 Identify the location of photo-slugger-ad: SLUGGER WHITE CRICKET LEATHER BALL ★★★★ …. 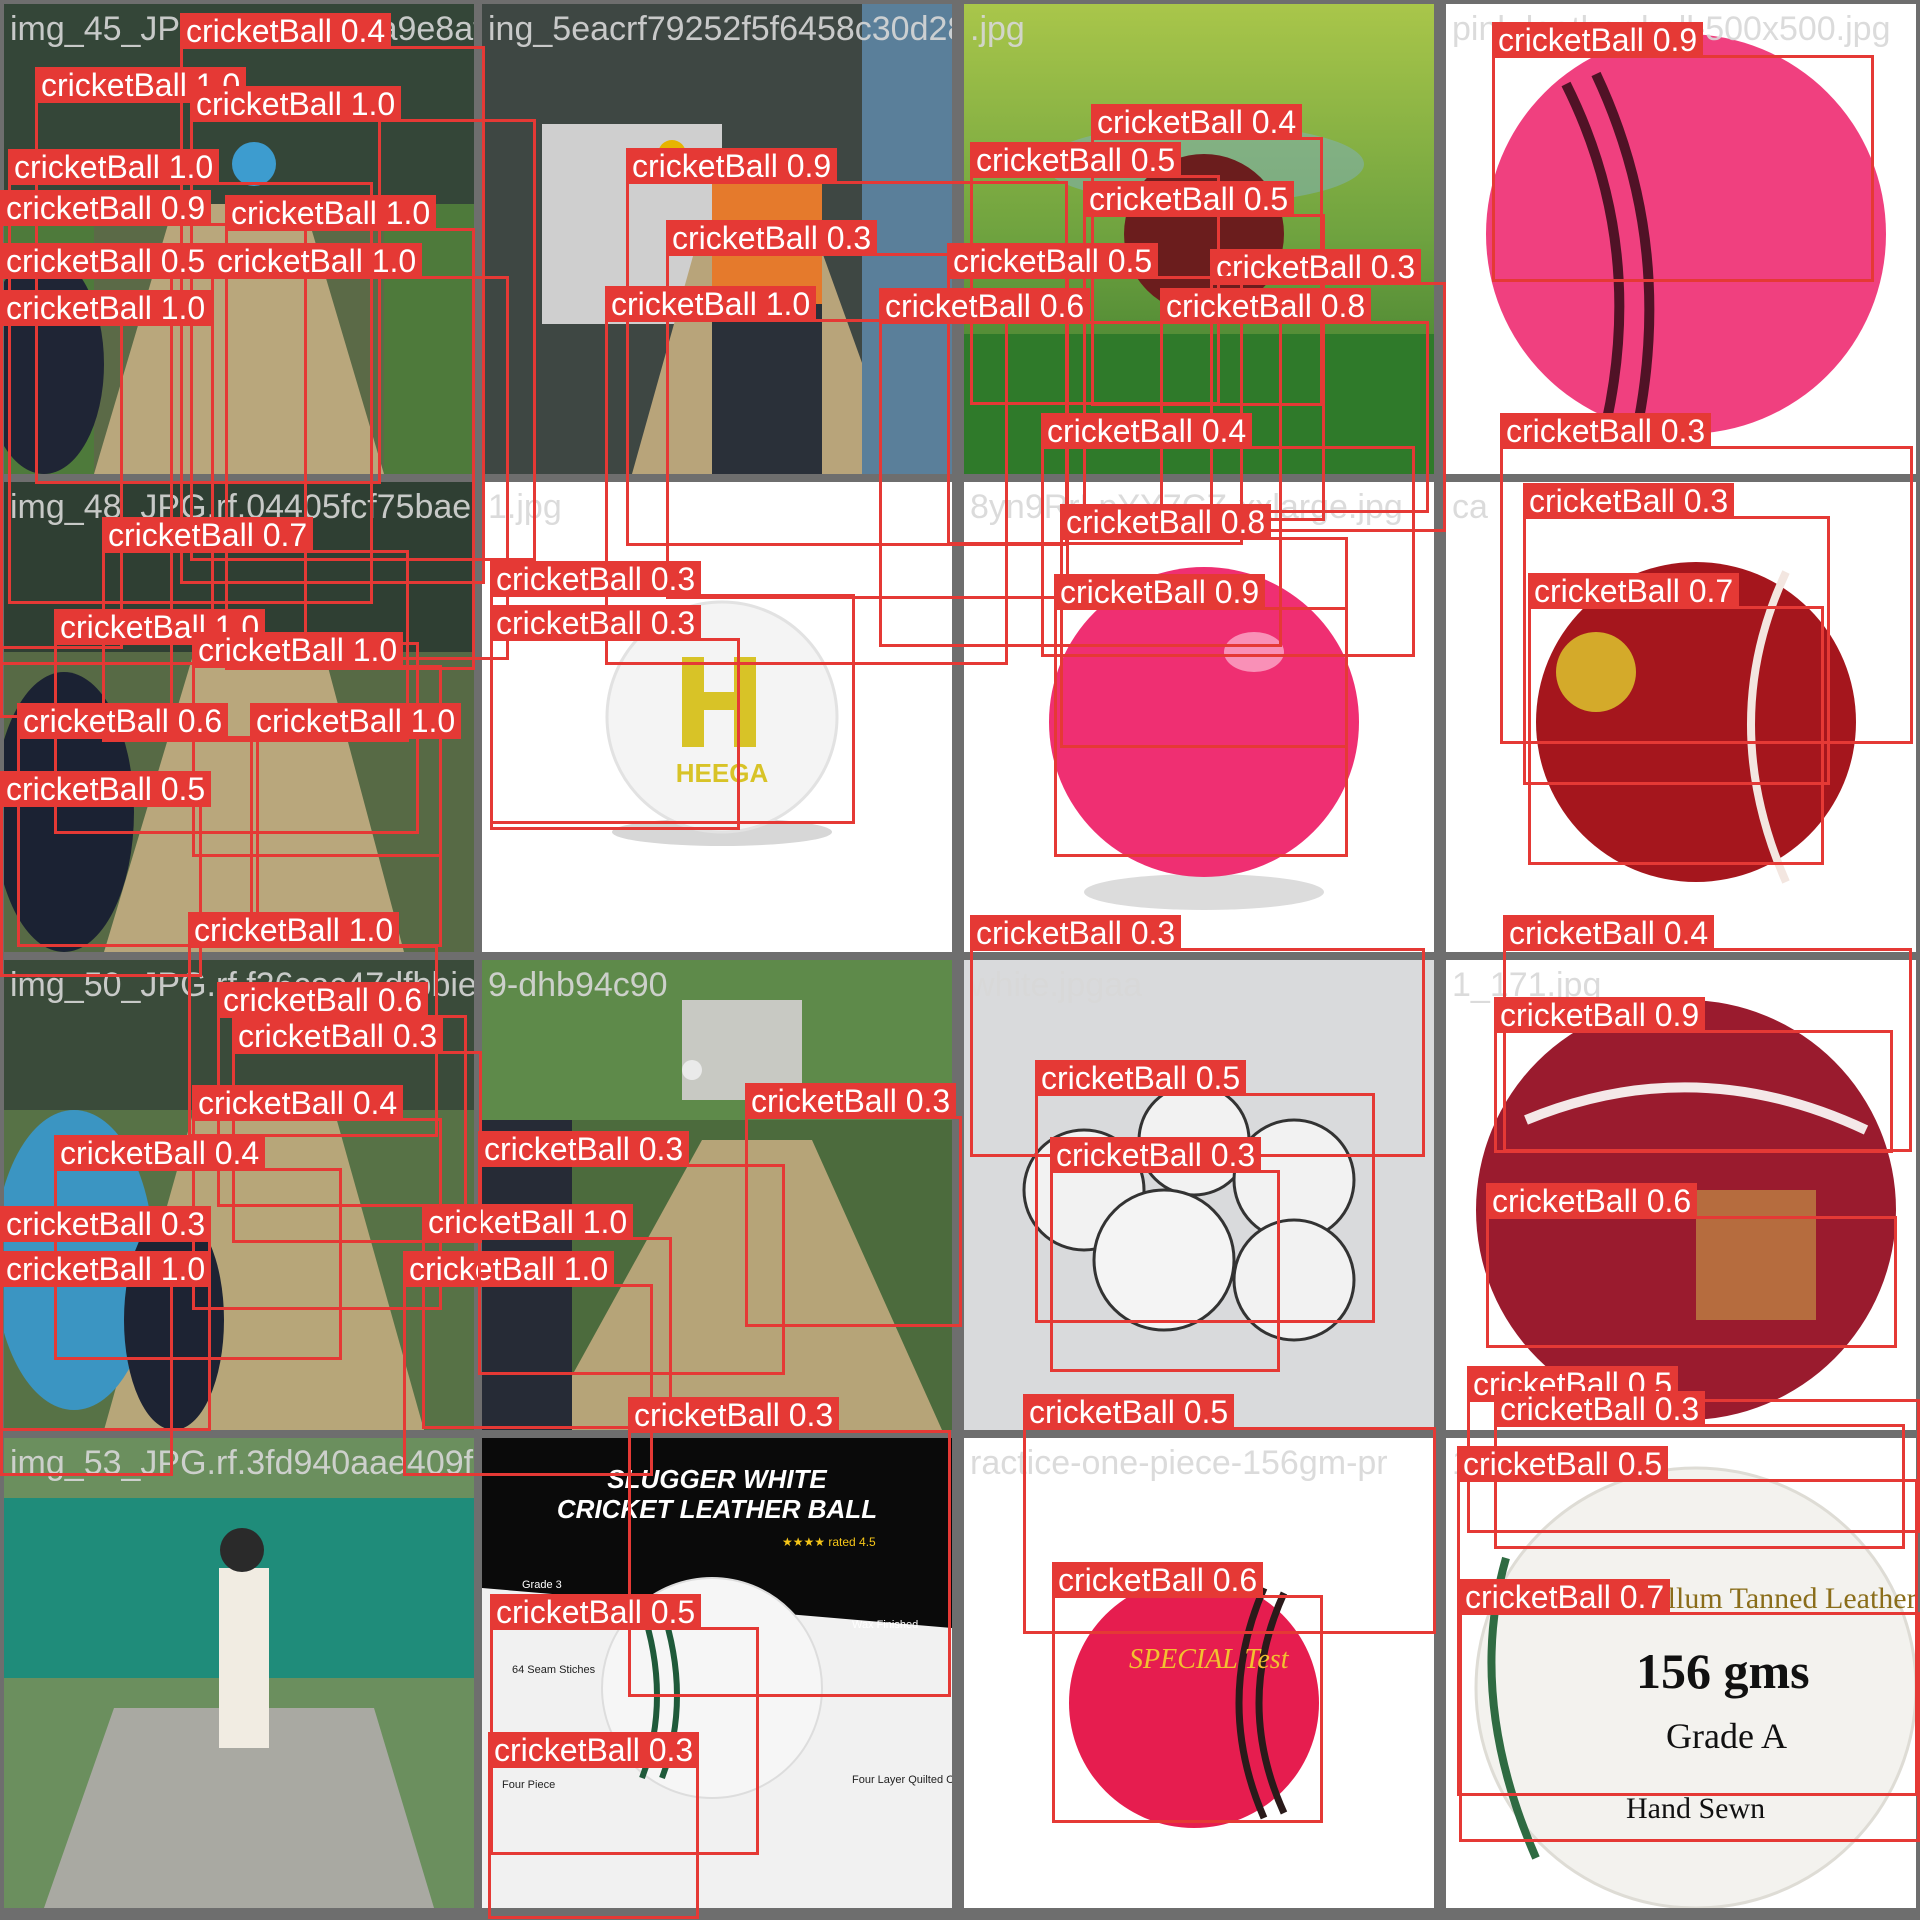
(717, 1673).